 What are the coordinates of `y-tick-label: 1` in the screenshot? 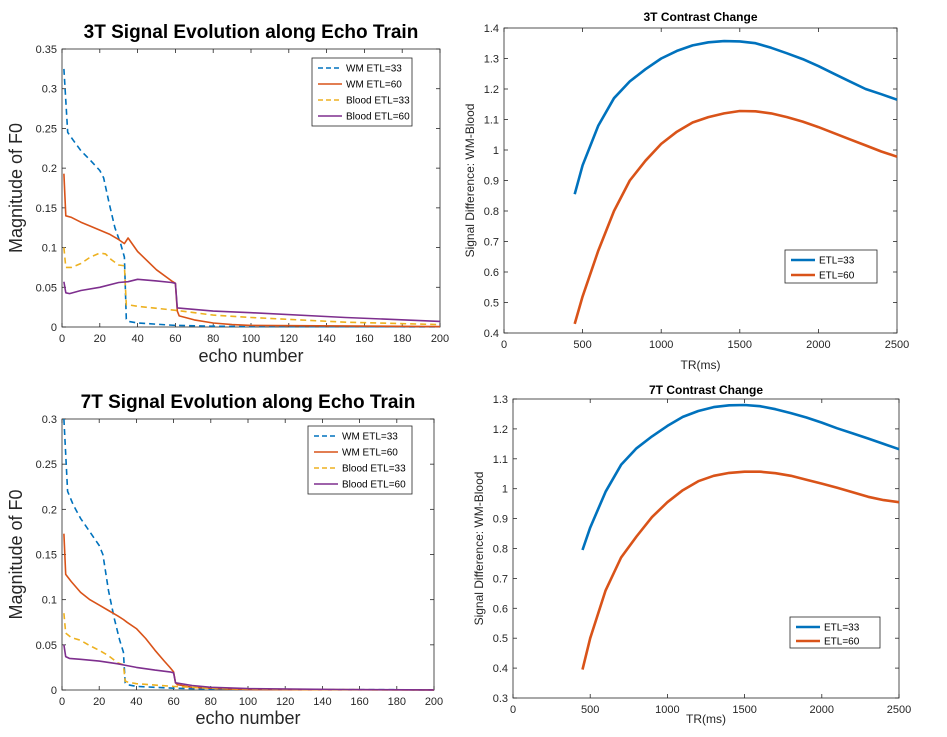 It's located at (505, 490).